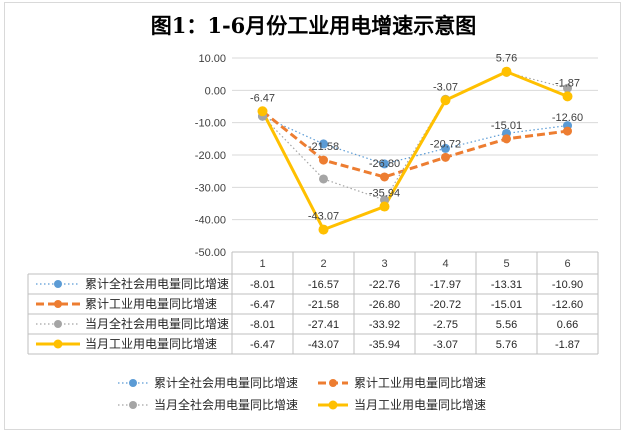 The height and width of the screenshot is (435, 627). I want to click on data-label: -20.72, so click(445, 144).